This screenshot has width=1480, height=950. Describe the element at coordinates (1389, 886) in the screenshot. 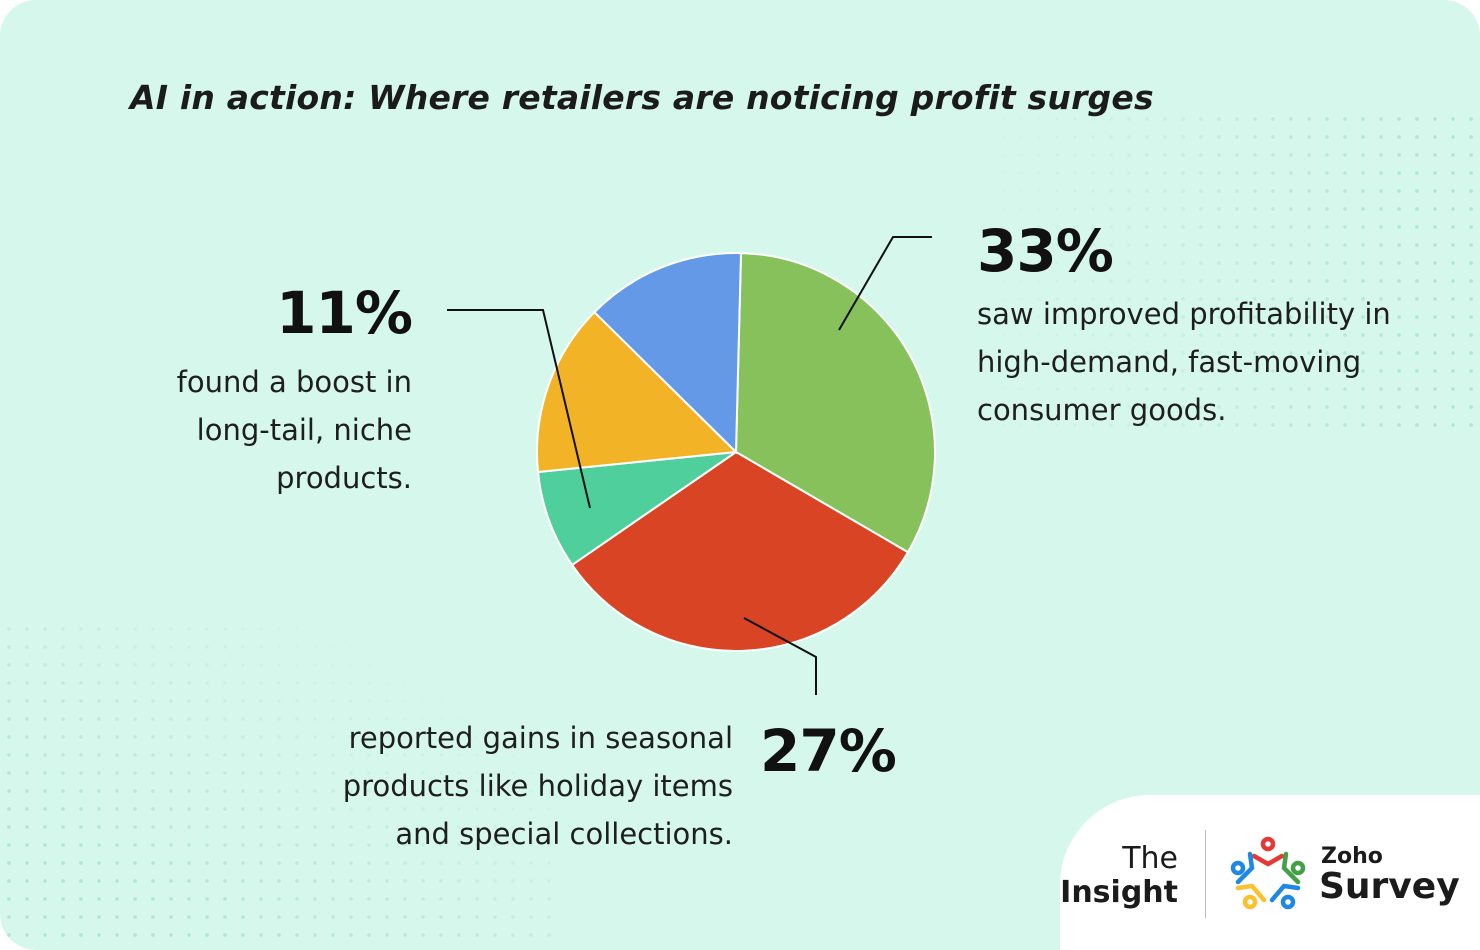

I see `survey-label: Survey` at that location.